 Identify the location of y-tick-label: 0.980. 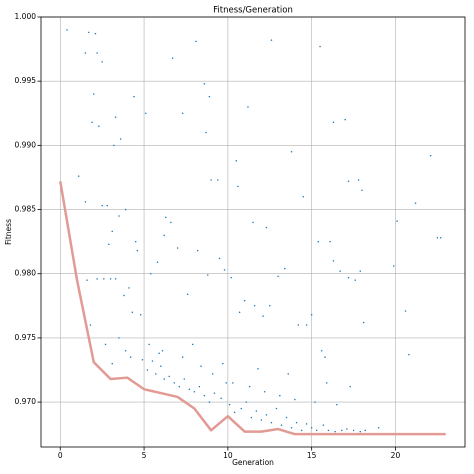
(26, 273).